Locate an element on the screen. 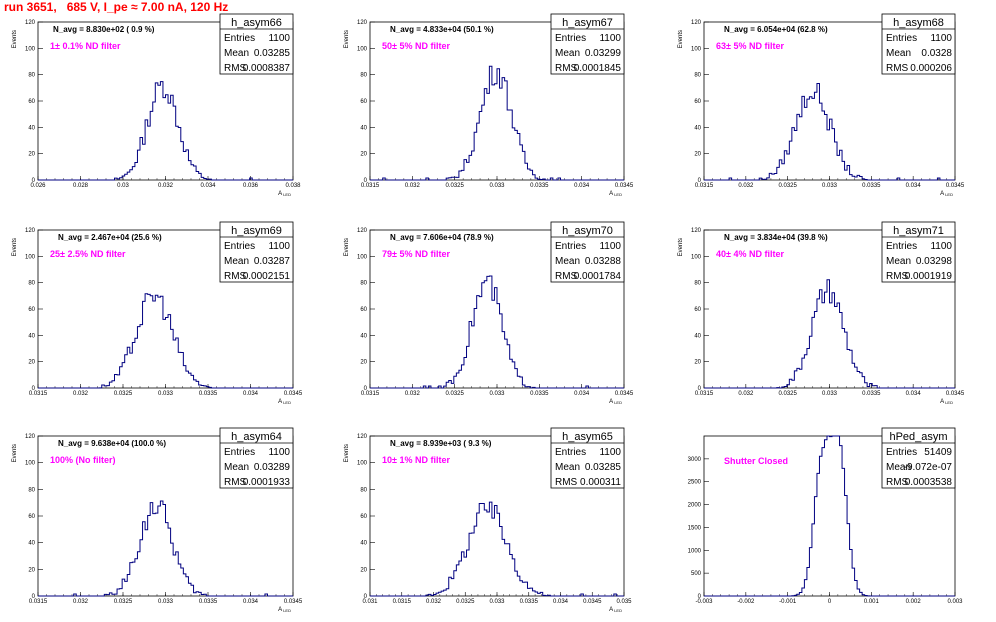 The height and width of the screenshot is (622, 996). stats-value: 0.0001933 is located at coordinates (267, 482).